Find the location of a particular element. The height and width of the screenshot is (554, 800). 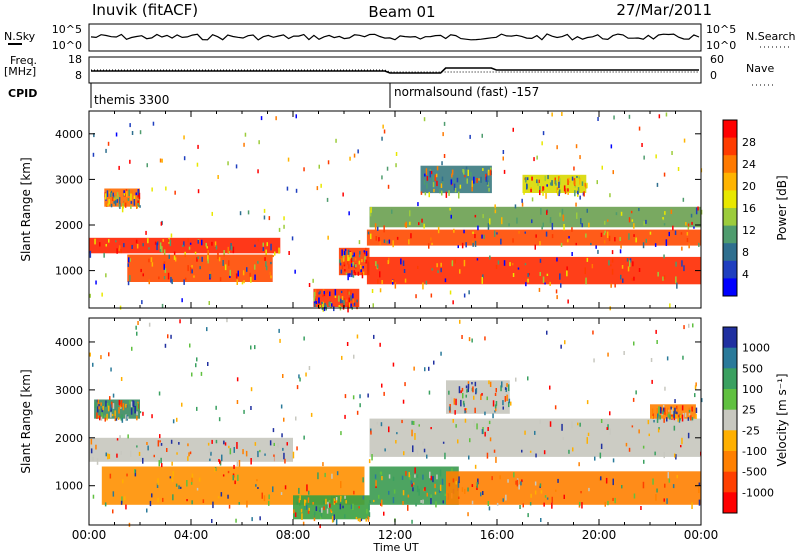

colorbar-tick-label: 12 is located at coordinates (749, 230).